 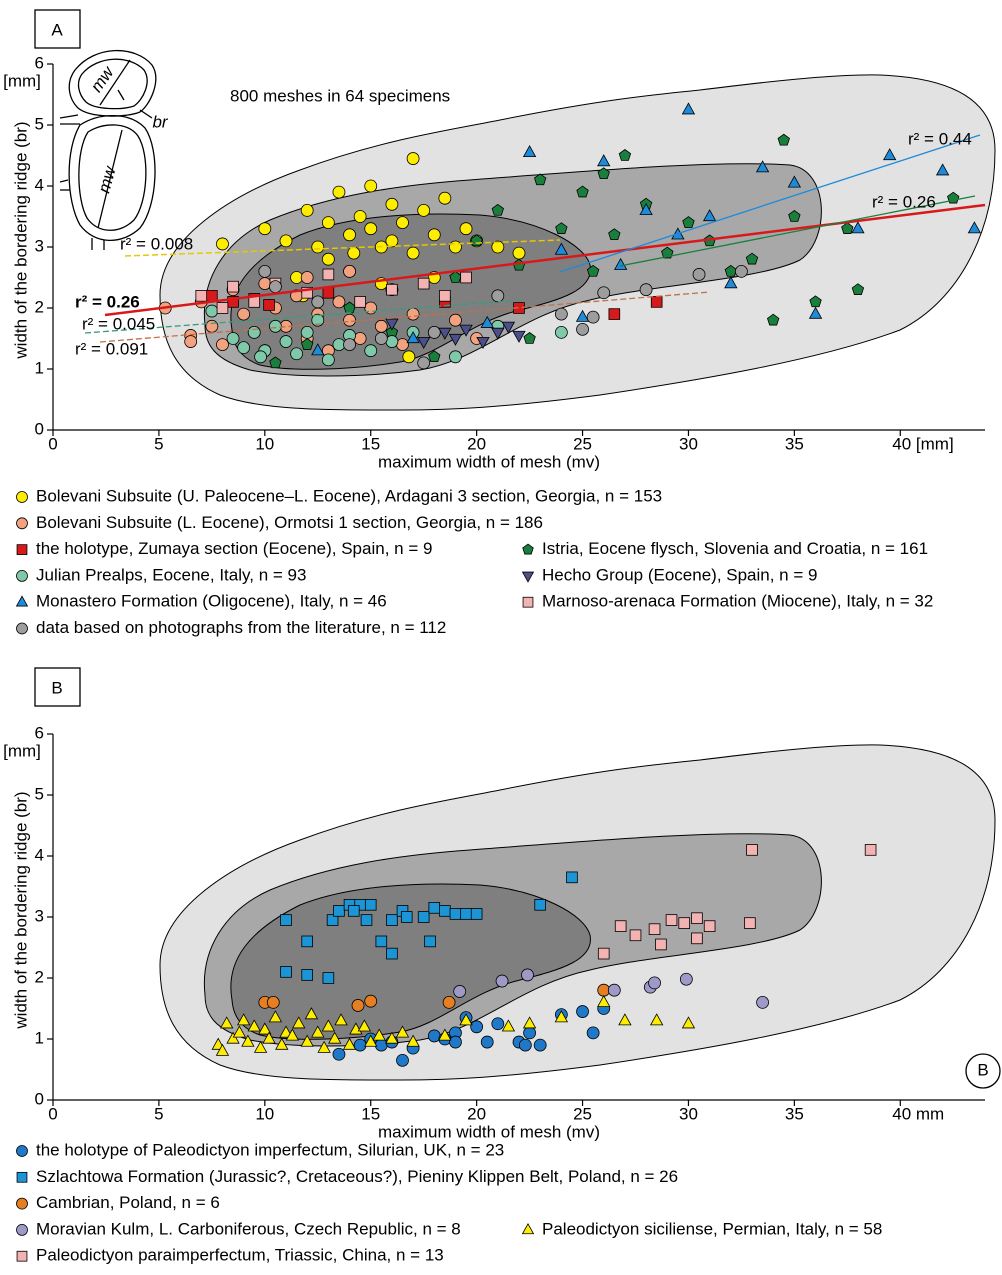 I want to click on x-tick-label: 25, so click(x=582, y=1113).